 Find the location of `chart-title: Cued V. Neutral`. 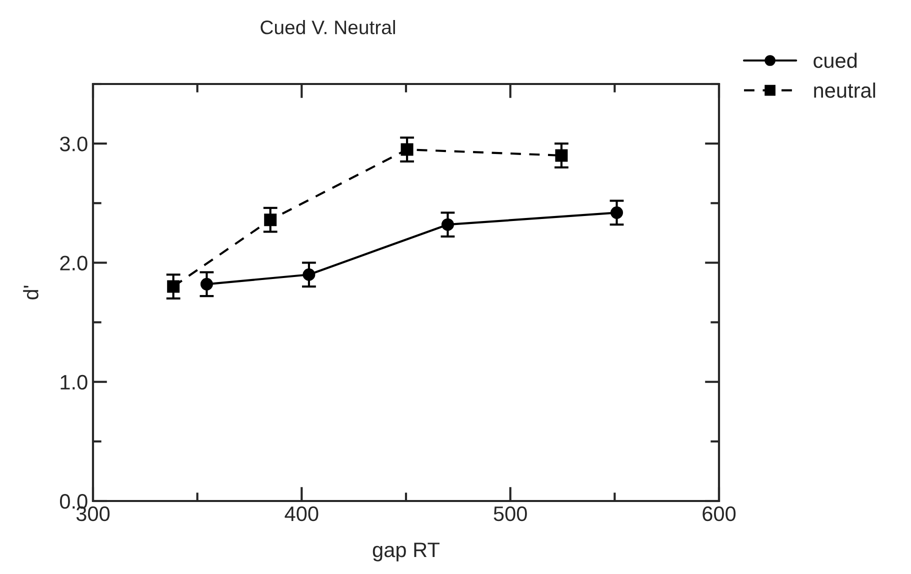

chart-title: Cued V. Neutral is located at coordinates (327, 27).